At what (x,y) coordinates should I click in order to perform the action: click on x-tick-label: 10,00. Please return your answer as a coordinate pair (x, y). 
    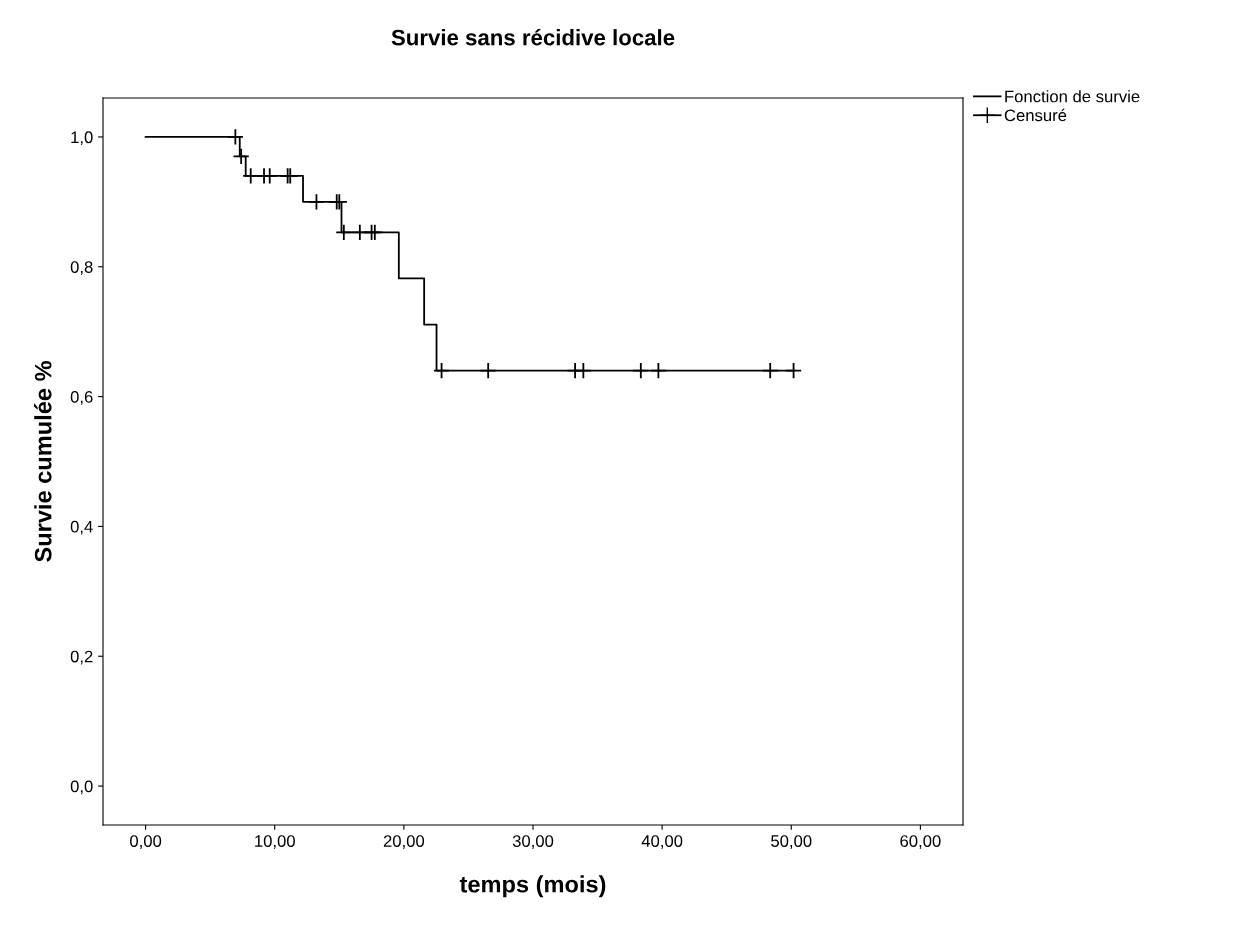
    Looking at the image, I should click on (275, 842).